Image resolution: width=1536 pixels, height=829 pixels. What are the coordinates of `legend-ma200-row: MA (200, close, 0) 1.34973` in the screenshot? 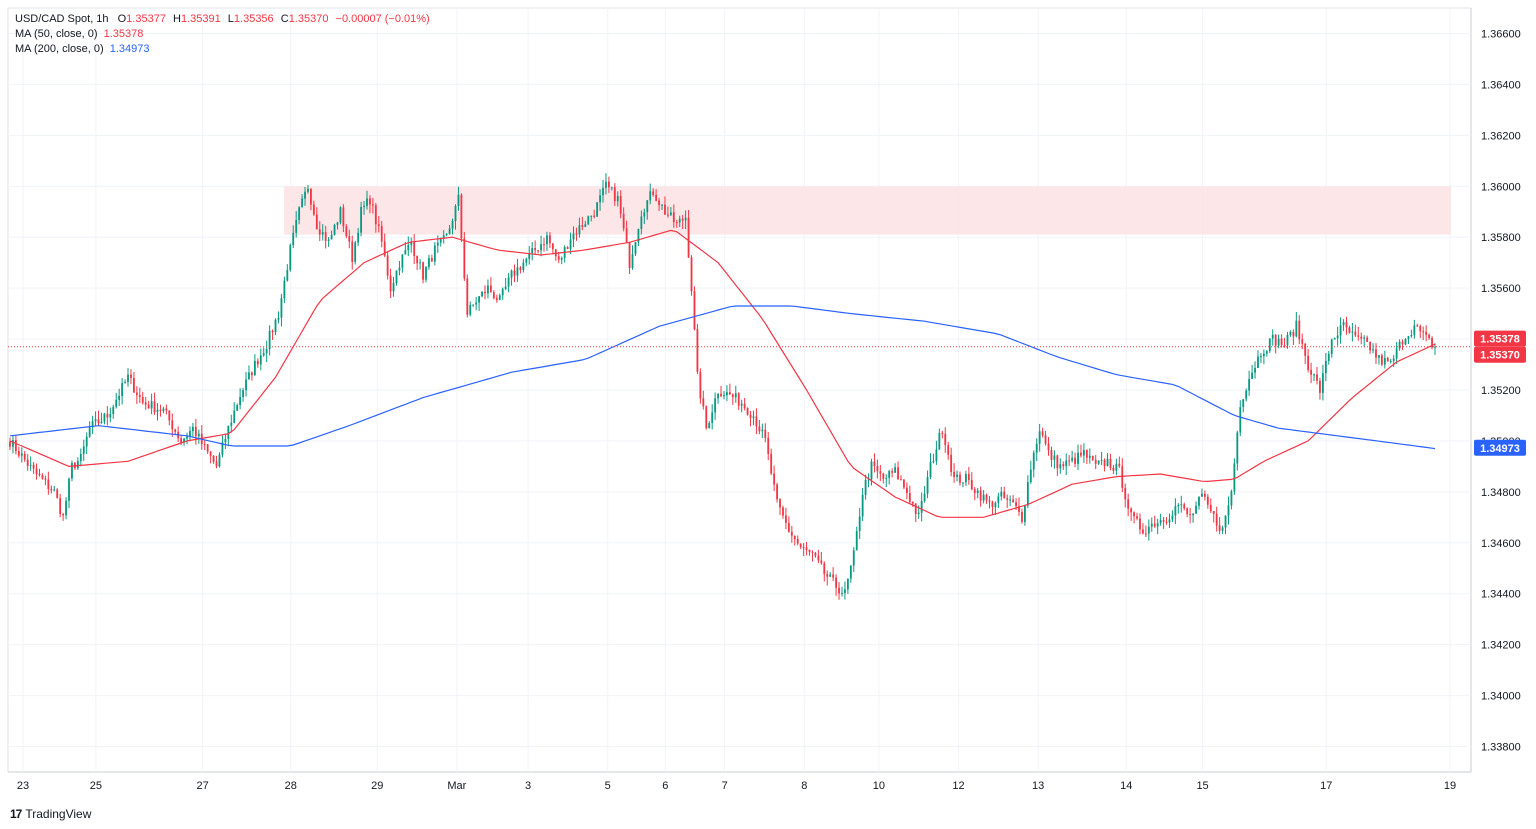 It's located at (222, 49).